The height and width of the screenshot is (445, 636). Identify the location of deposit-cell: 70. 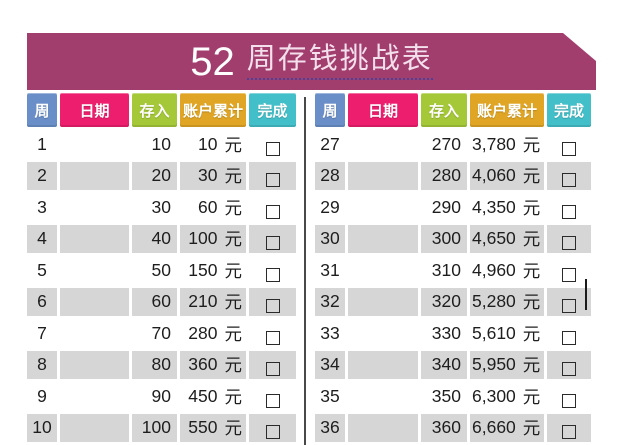
(161, 332).